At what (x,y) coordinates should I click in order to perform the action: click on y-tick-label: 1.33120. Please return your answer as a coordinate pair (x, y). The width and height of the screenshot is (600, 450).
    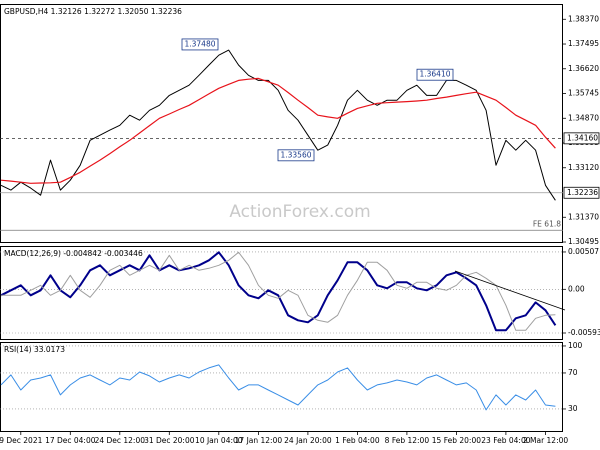
    Looking at the image, I should click on (583, 167).